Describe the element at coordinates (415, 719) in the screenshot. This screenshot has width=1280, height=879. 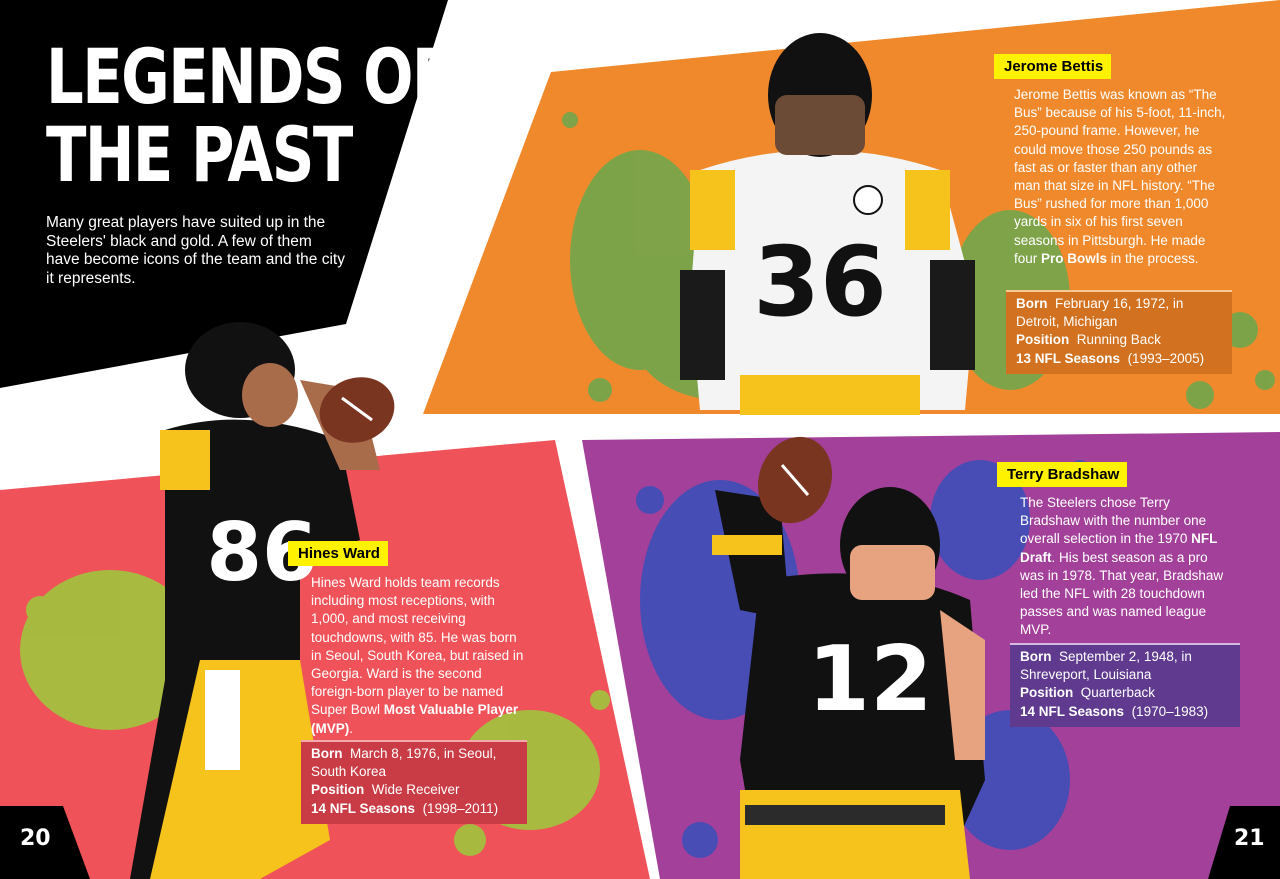
I see `ward-bio-bold: Most Valuable Player (MVP)` at that location.